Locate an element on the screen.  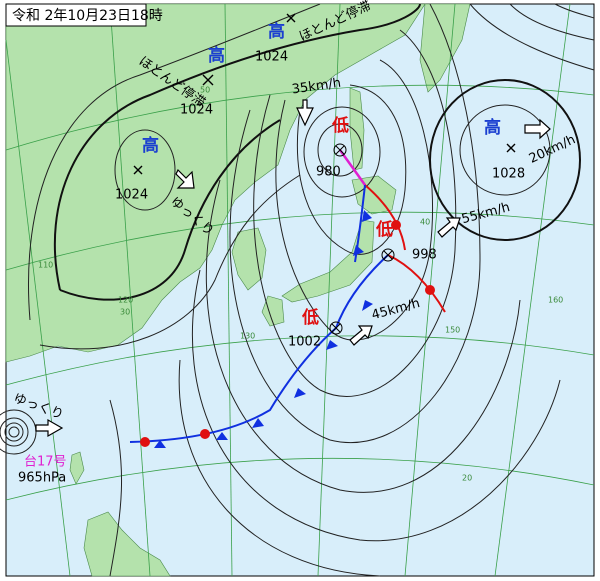
pressure: 980 is located at coordinates (328, 172).